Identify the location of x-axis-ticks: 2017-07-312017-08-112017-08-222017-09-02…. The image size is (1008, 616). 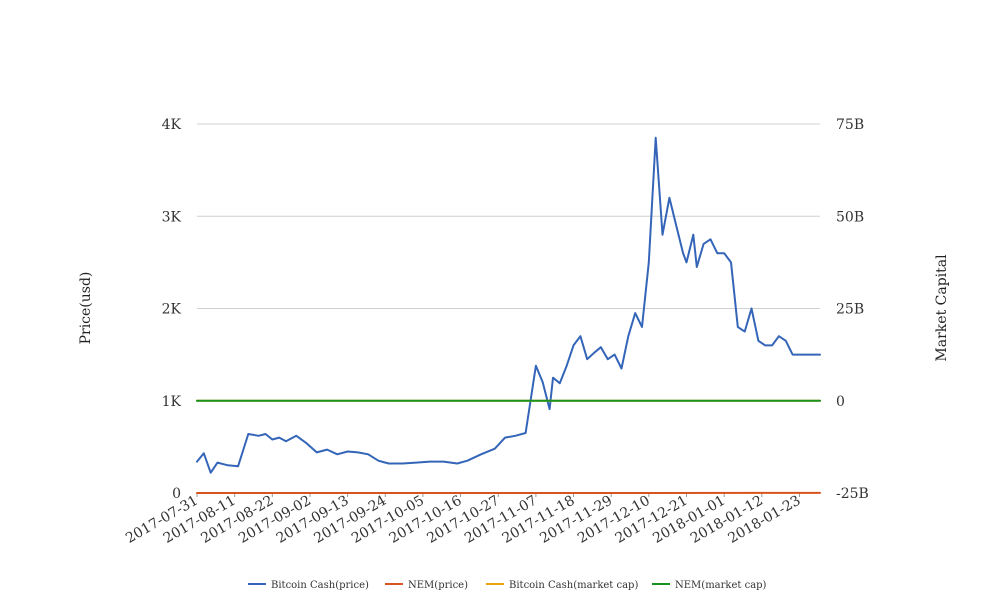
(463, 520).